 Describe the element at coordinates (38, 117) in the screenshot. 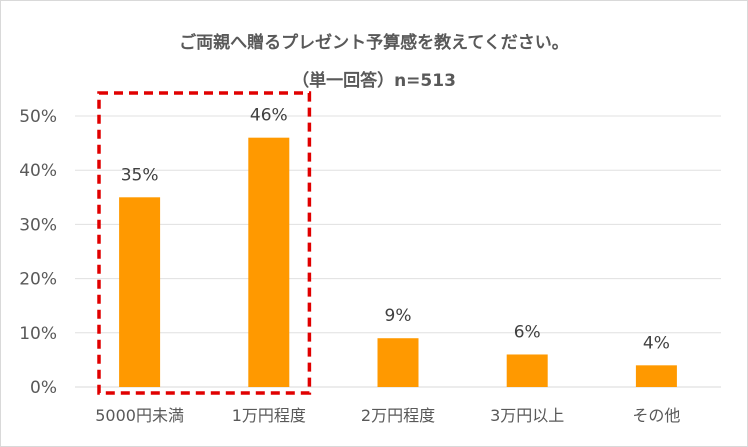

I see `y-tick-label: 50%` at that location.